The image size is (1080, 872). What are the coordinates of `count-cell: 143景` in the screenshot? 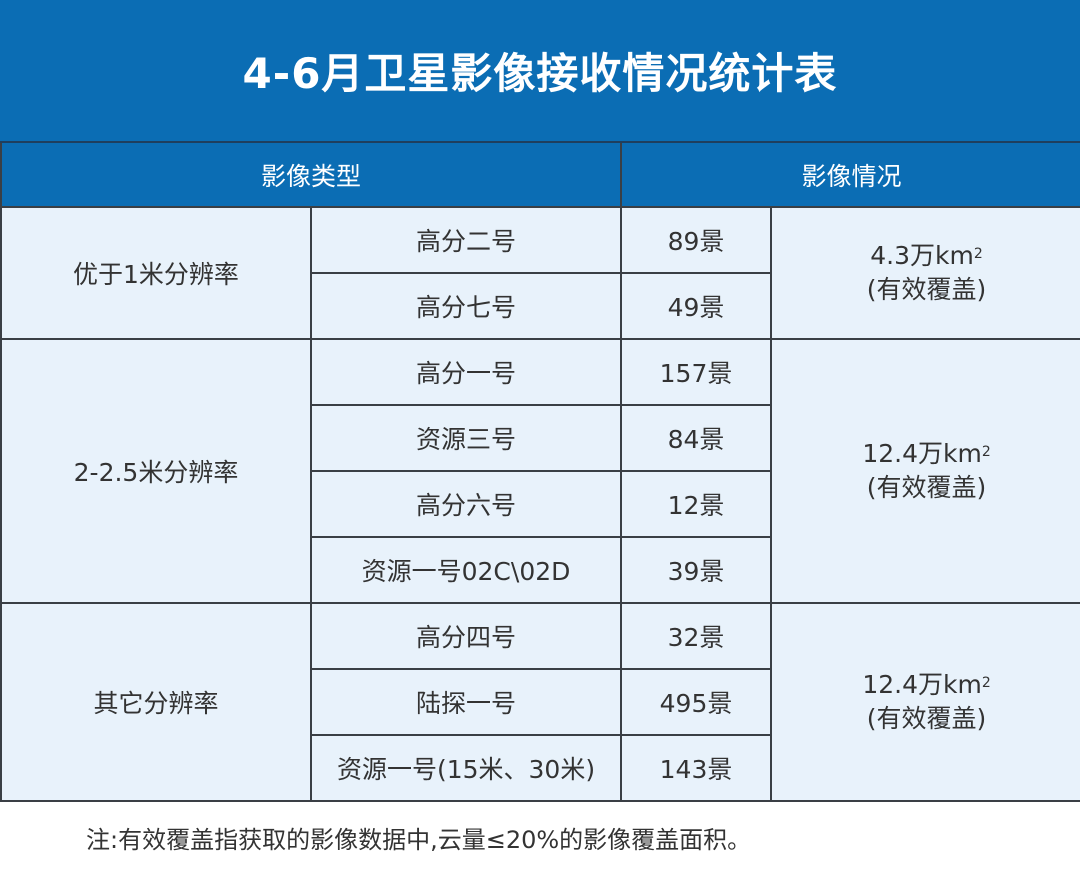 It's located at (696, 768).